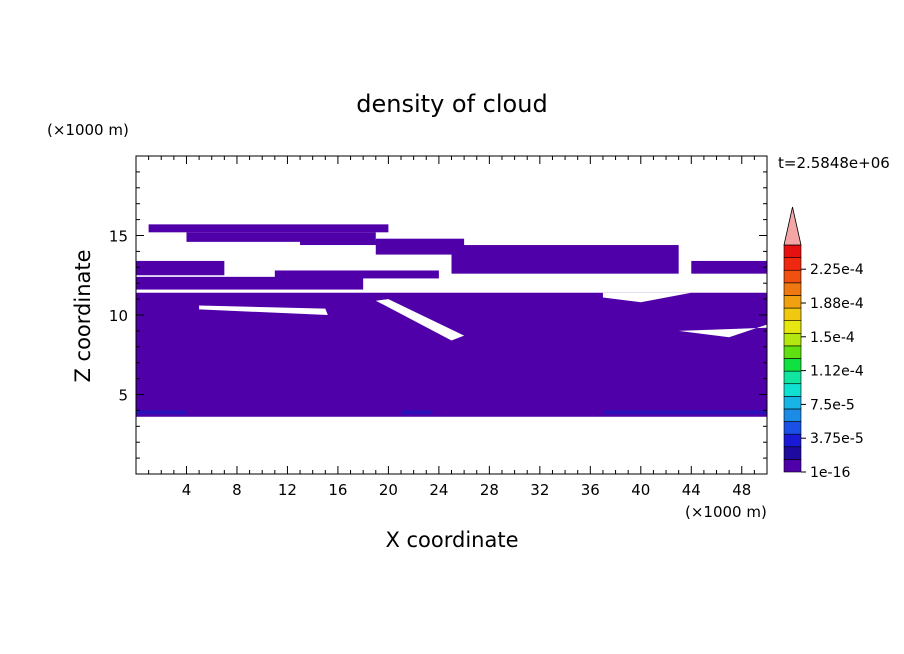 The height and width of the screenshot is (654, 904). I want to click on y-tick-label: 10, so click(118, 316).